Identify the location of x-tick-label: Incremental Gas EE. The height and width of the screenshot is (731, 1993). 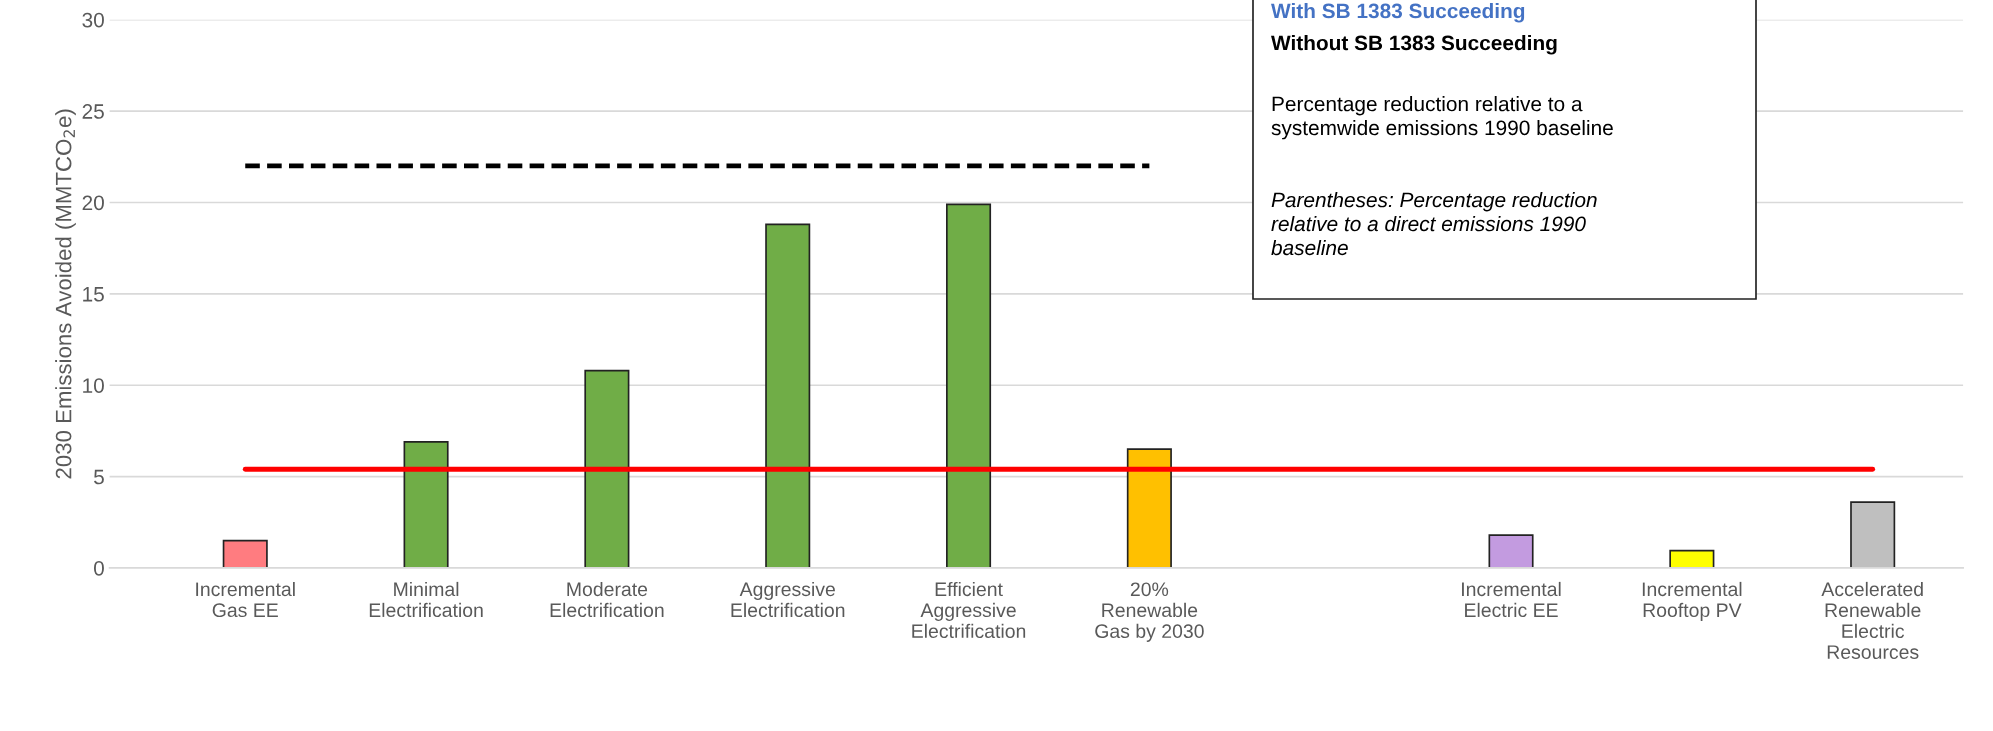
(245, 599).